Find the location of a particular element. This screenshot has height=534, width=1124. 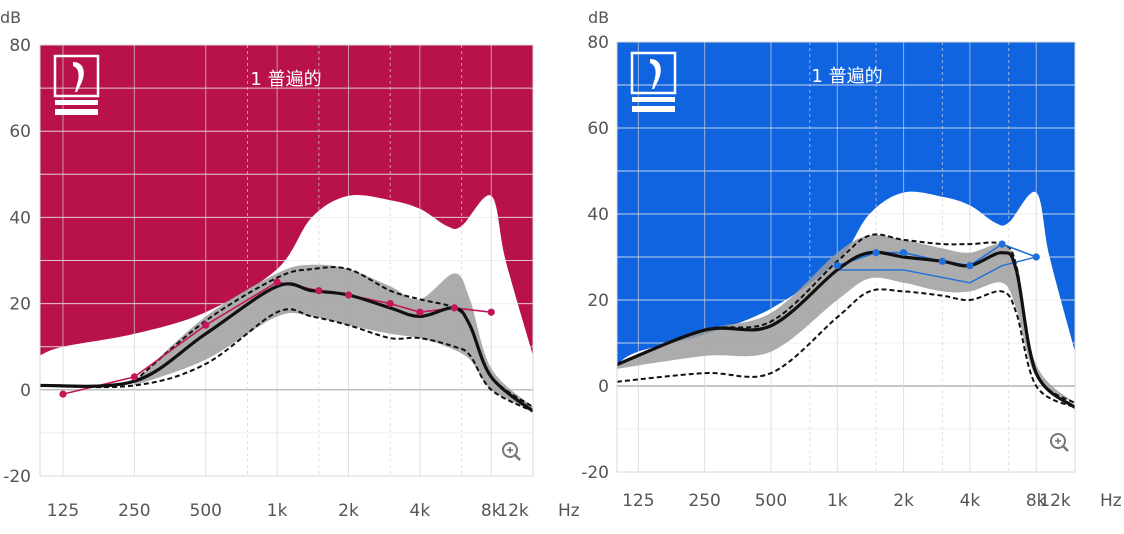

y-tick-labels-left: 80 60 40 20 0 -20 is located at coordinates (17, 261).